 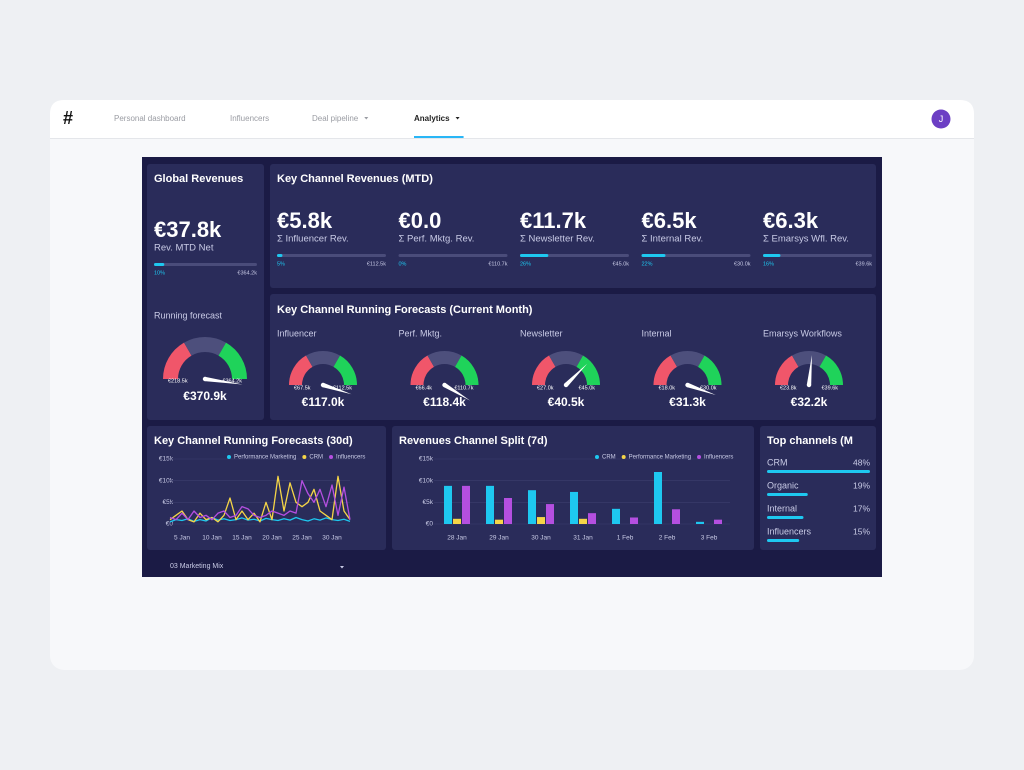 What do you see at coordinates (673, 239) in the screenshot?
I see `kpi-caption: Σ Internal Rev.` at bounding box center [673, 239].